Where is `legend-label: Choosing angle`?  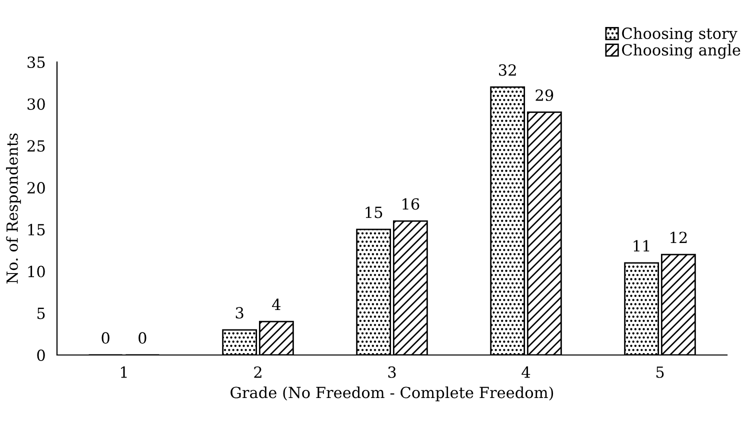 legend-label: Choosing angle is located at coordinates (681, 51).